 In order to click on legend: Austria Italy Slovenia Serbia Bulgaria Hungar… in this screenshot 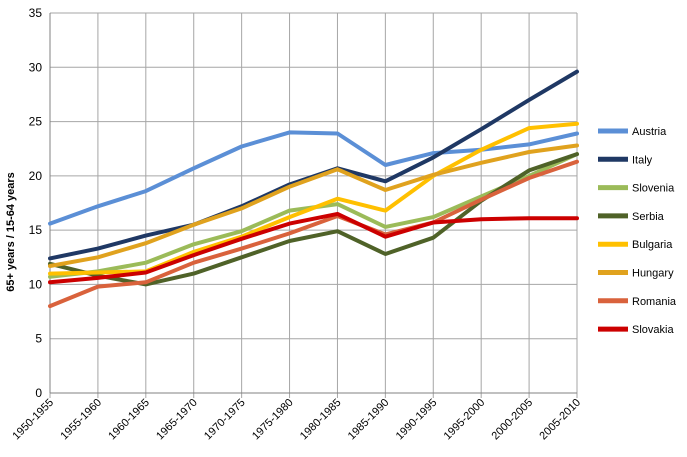, I will do `click(637, 231)`.